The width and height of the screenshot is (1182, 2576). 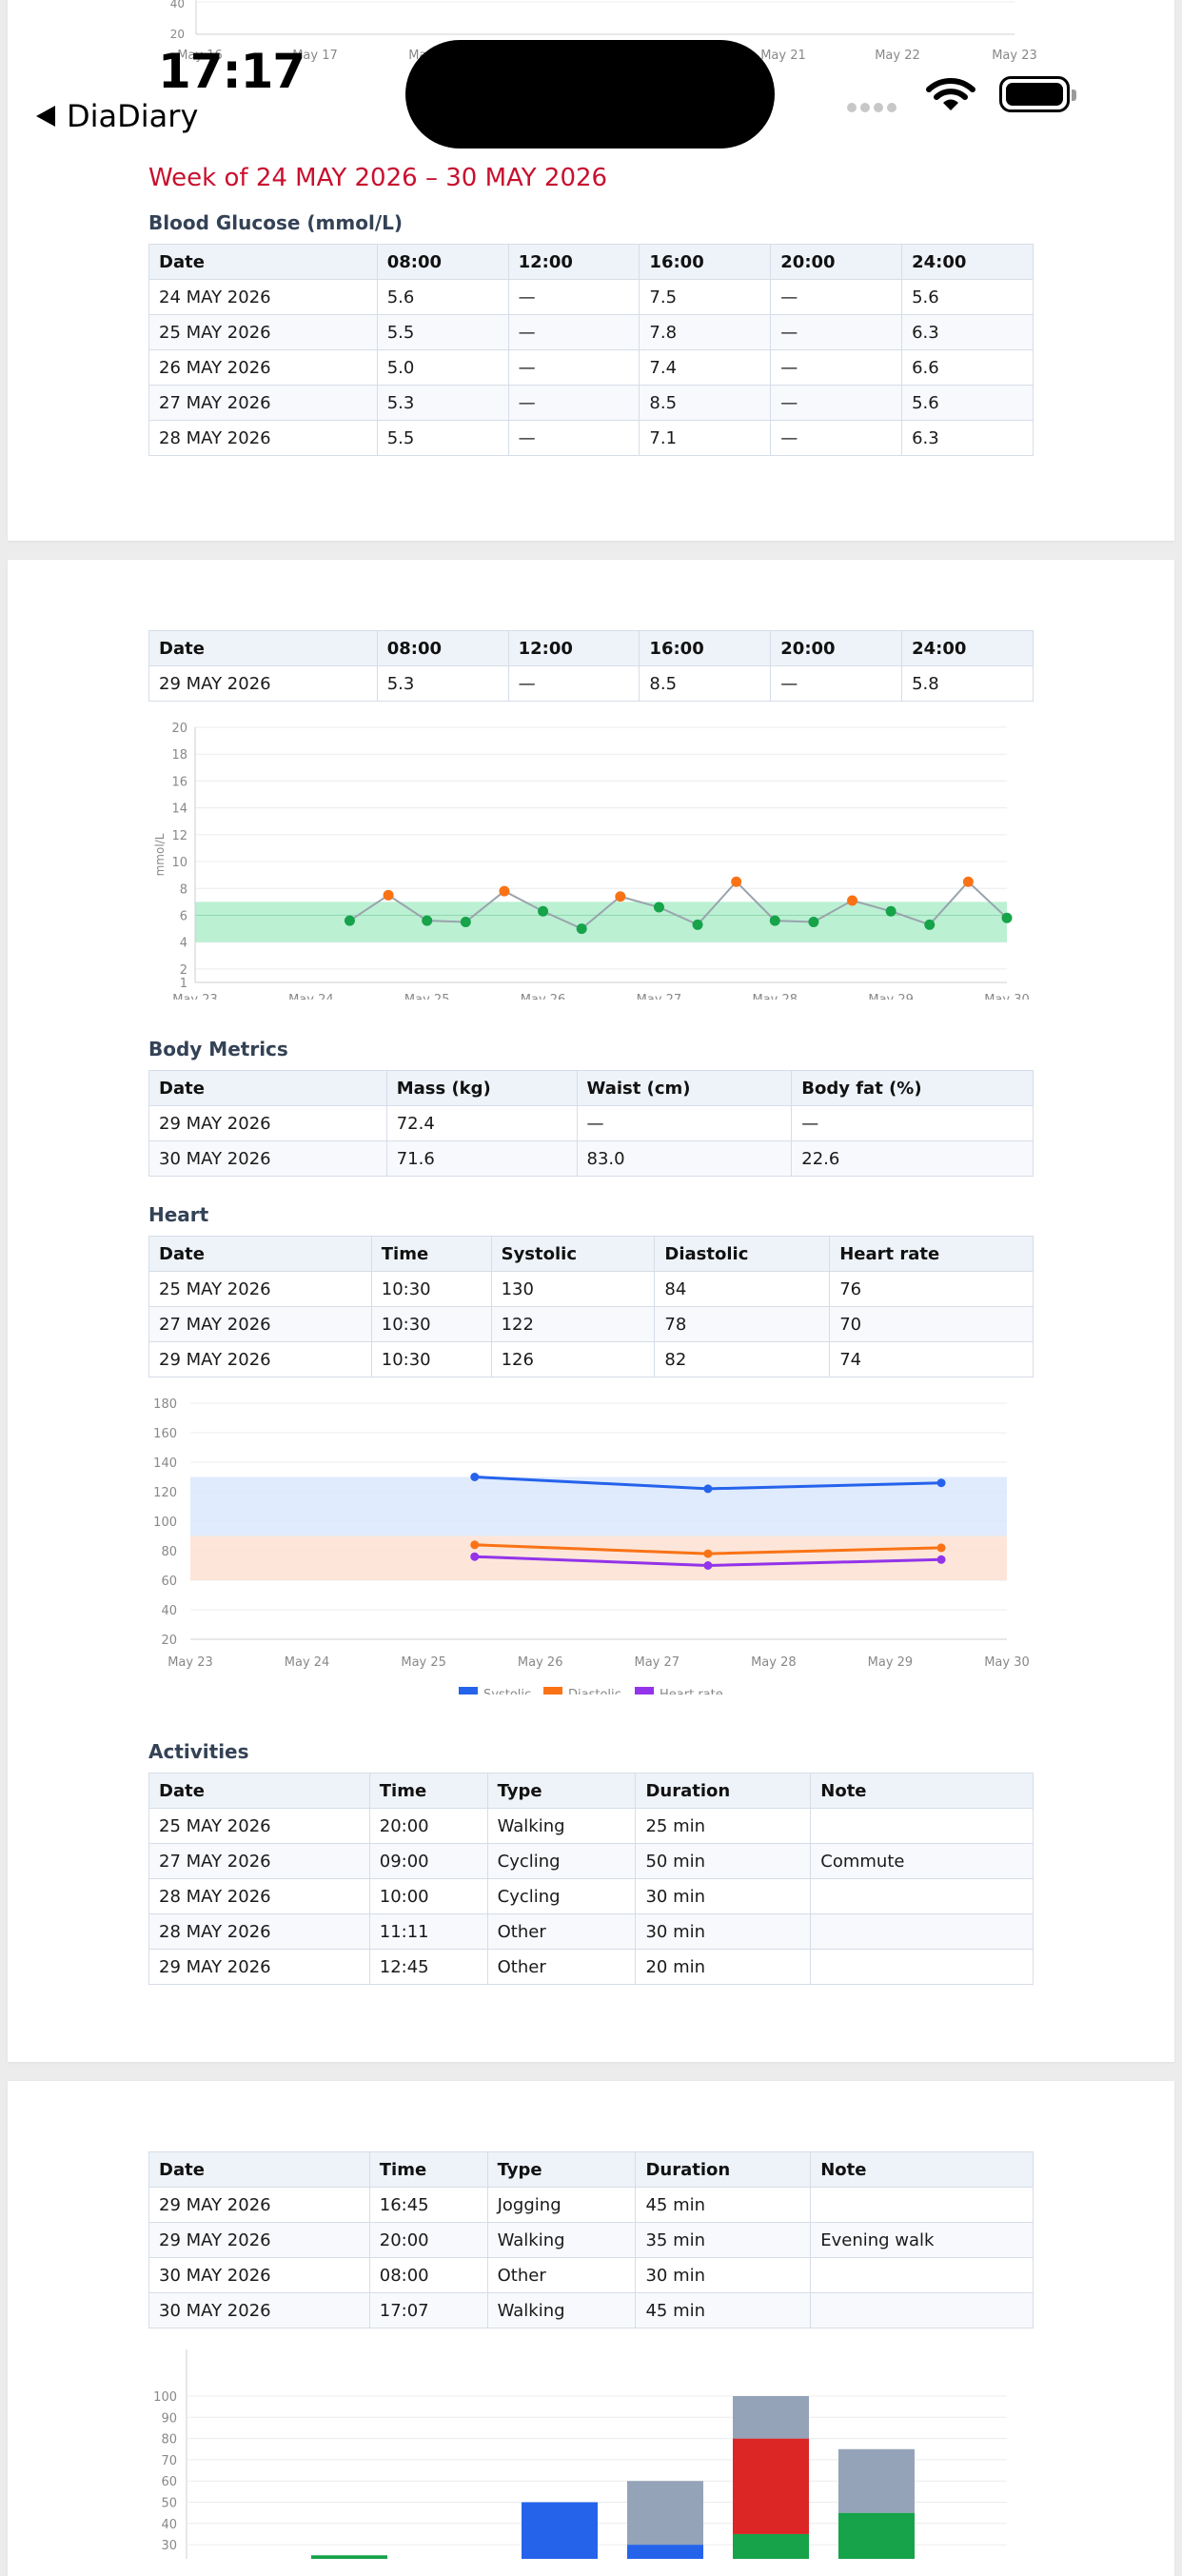 I want to click on table-cell: 7.1, so click(x=705, y=438).